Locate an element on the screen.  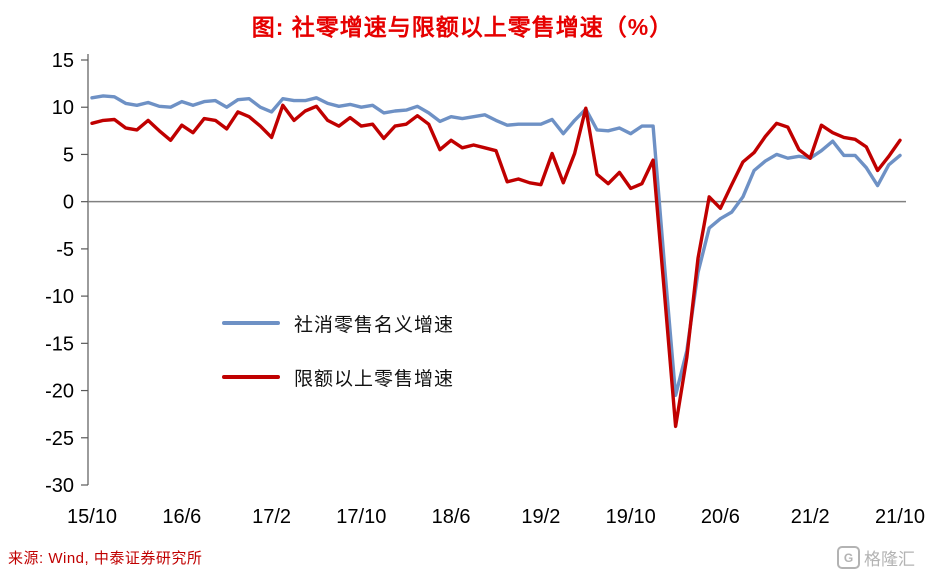
x-tick-label: 20/6 is located at coordinates (720, 517).